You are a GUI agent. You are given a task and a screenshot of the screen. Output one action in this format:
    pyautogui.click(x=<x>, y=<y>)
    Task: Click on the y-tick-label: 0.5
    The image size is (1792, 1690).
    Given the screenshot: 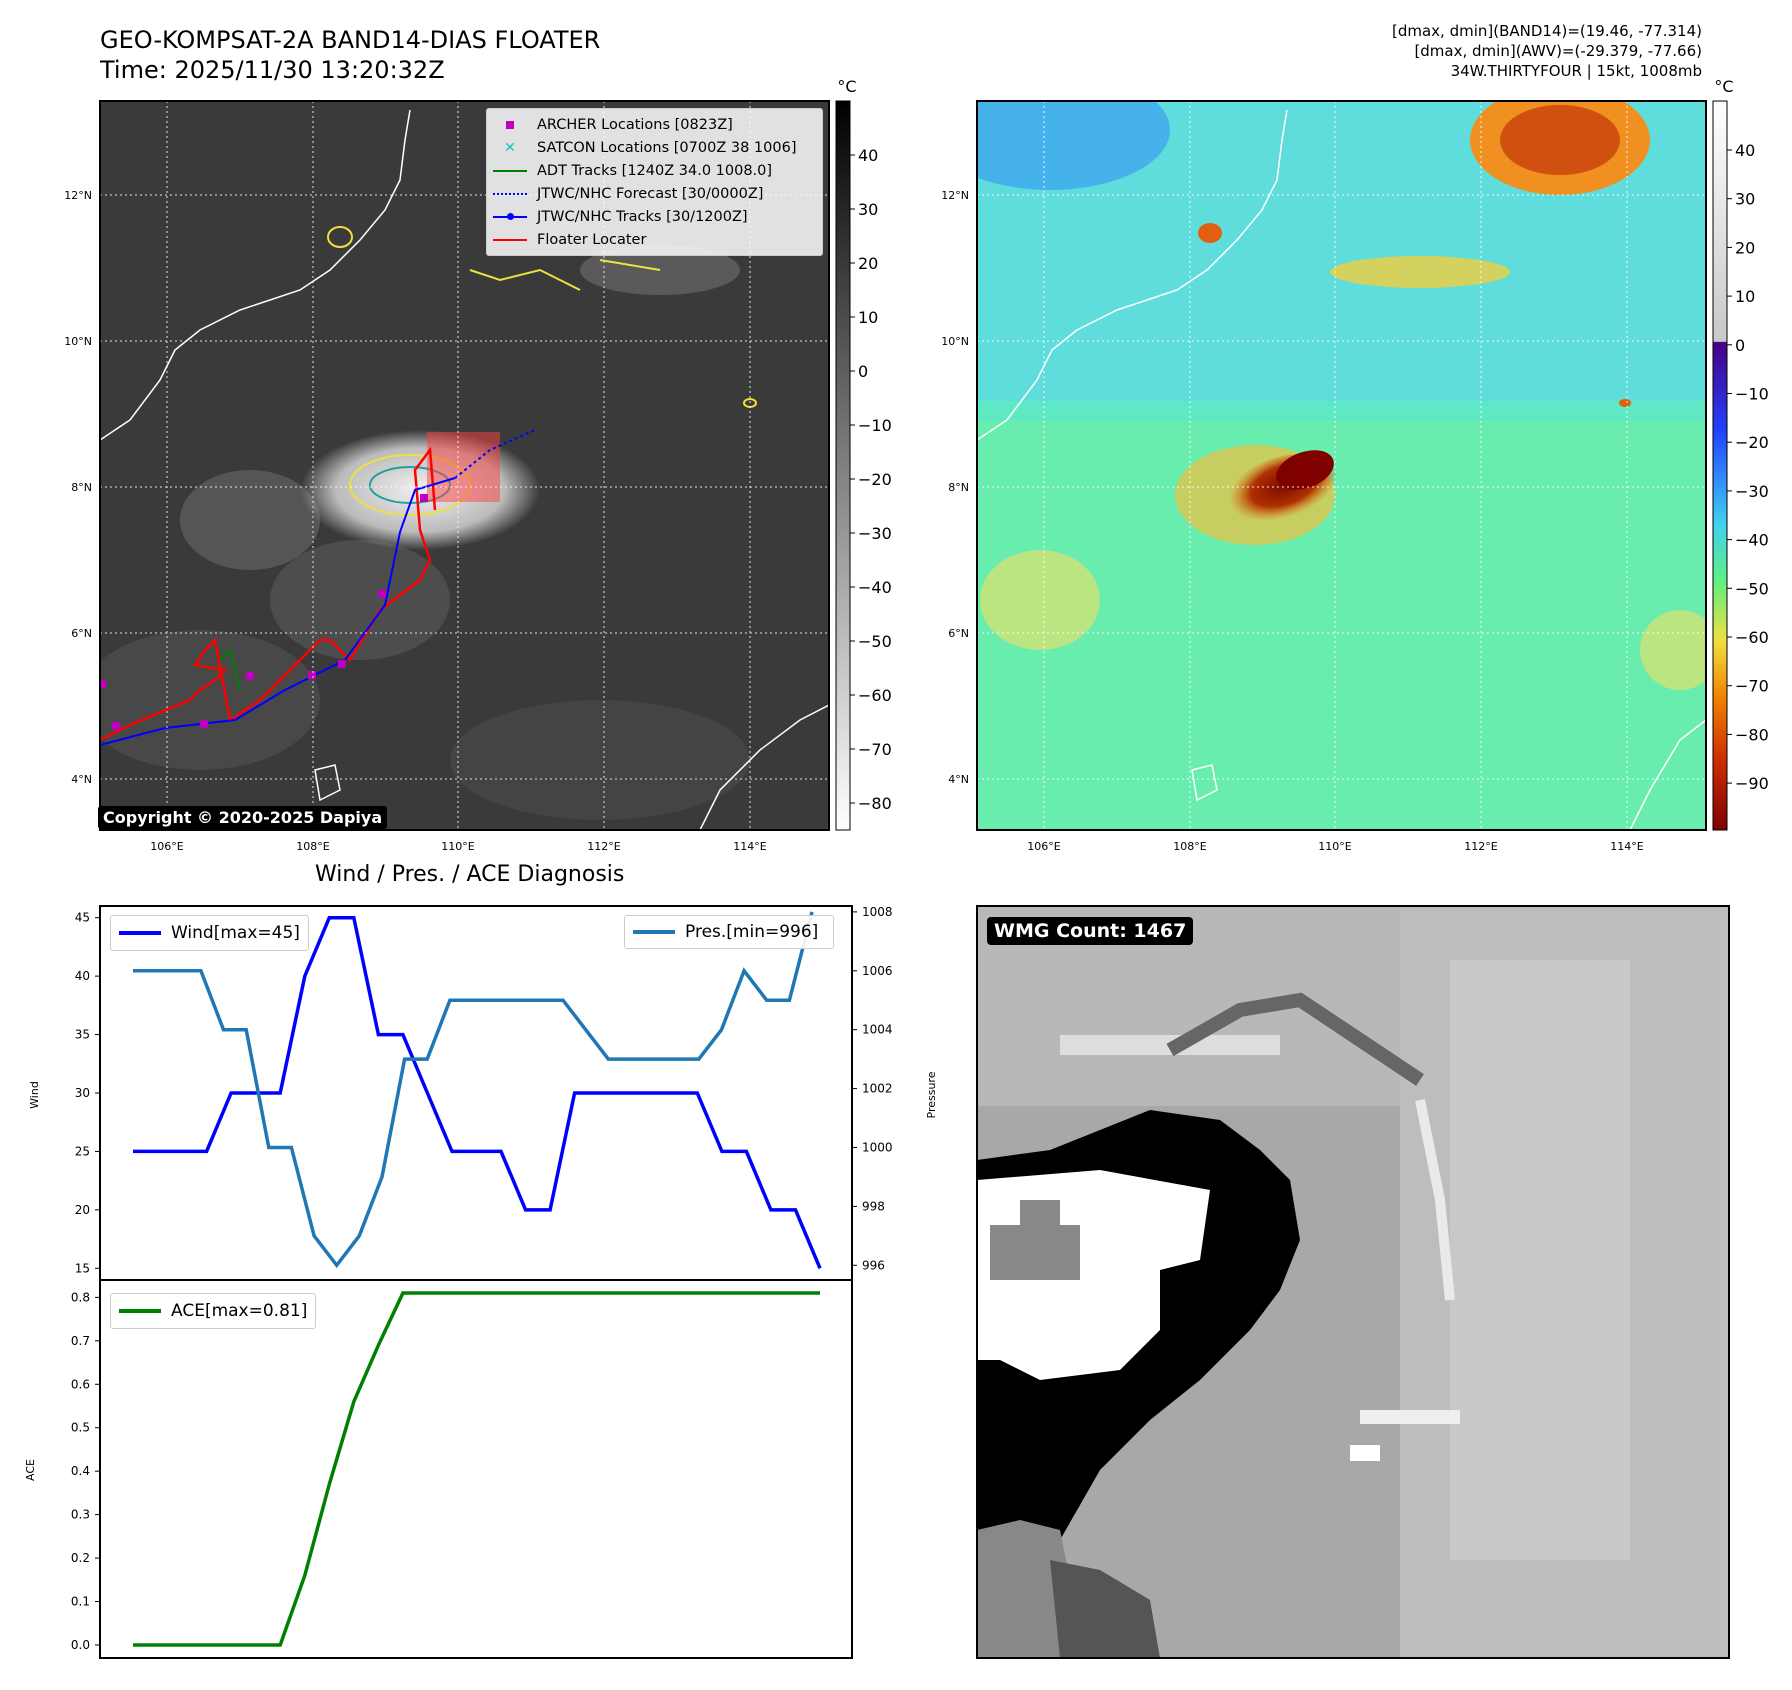 What is the action you would take?
    pyautogui.click(x=80, y=1428)
    